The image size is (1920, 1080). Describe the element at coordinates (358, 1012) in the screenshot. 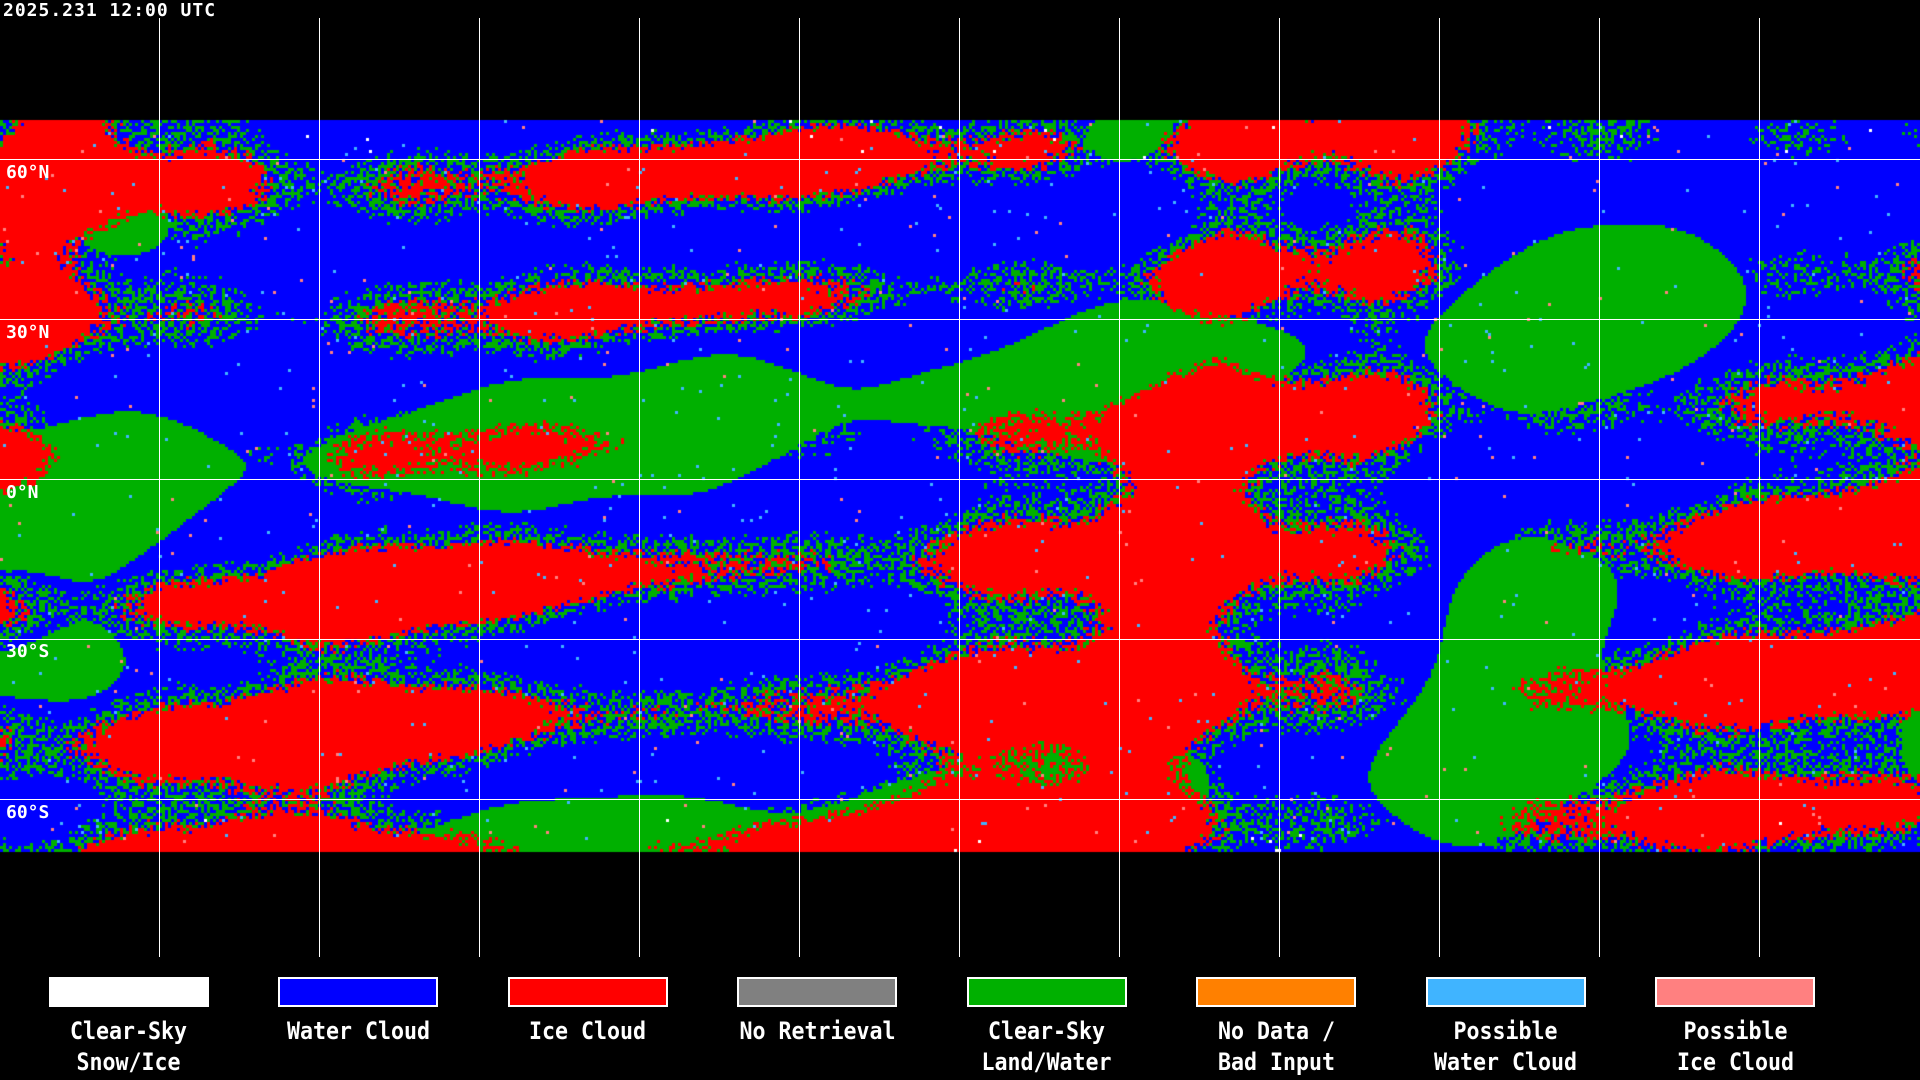

I see `legend-item: Water Cloud` at that location.